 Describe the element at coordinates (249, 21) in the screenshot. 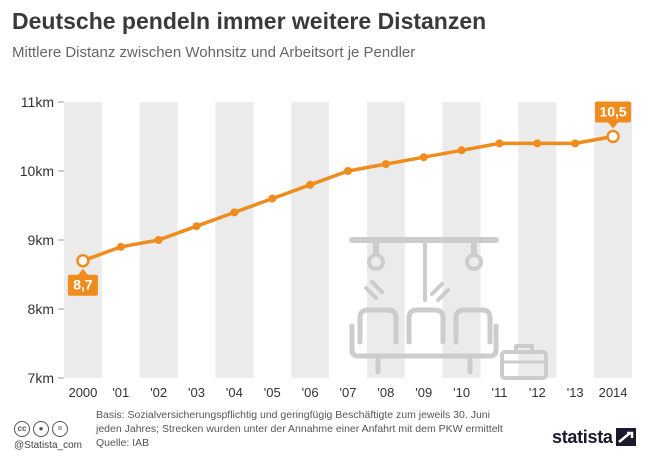

I see `chart-title: Deutsche pendeln immer weitere Distanzen` at that location.